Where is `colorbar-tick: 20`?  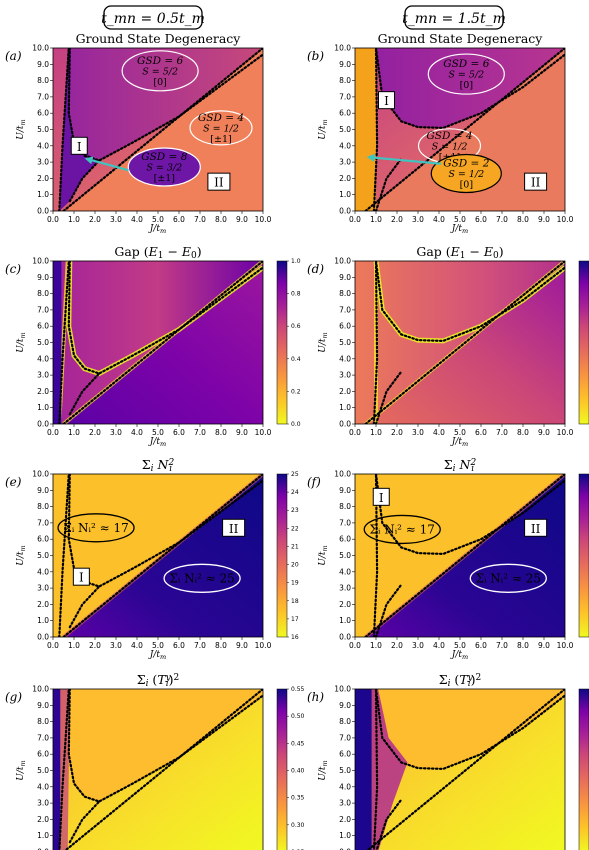
colorbar-tick: 20 is located at coordinates (295, 565).